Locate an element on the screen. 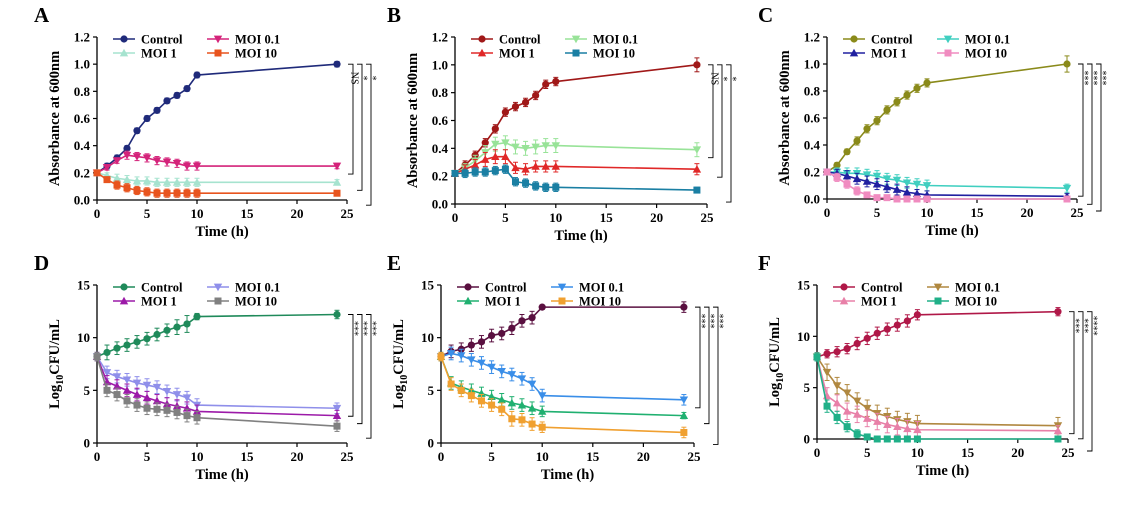  y-axis-title: Log10CFU/mL is located at coordinates (776, 362).